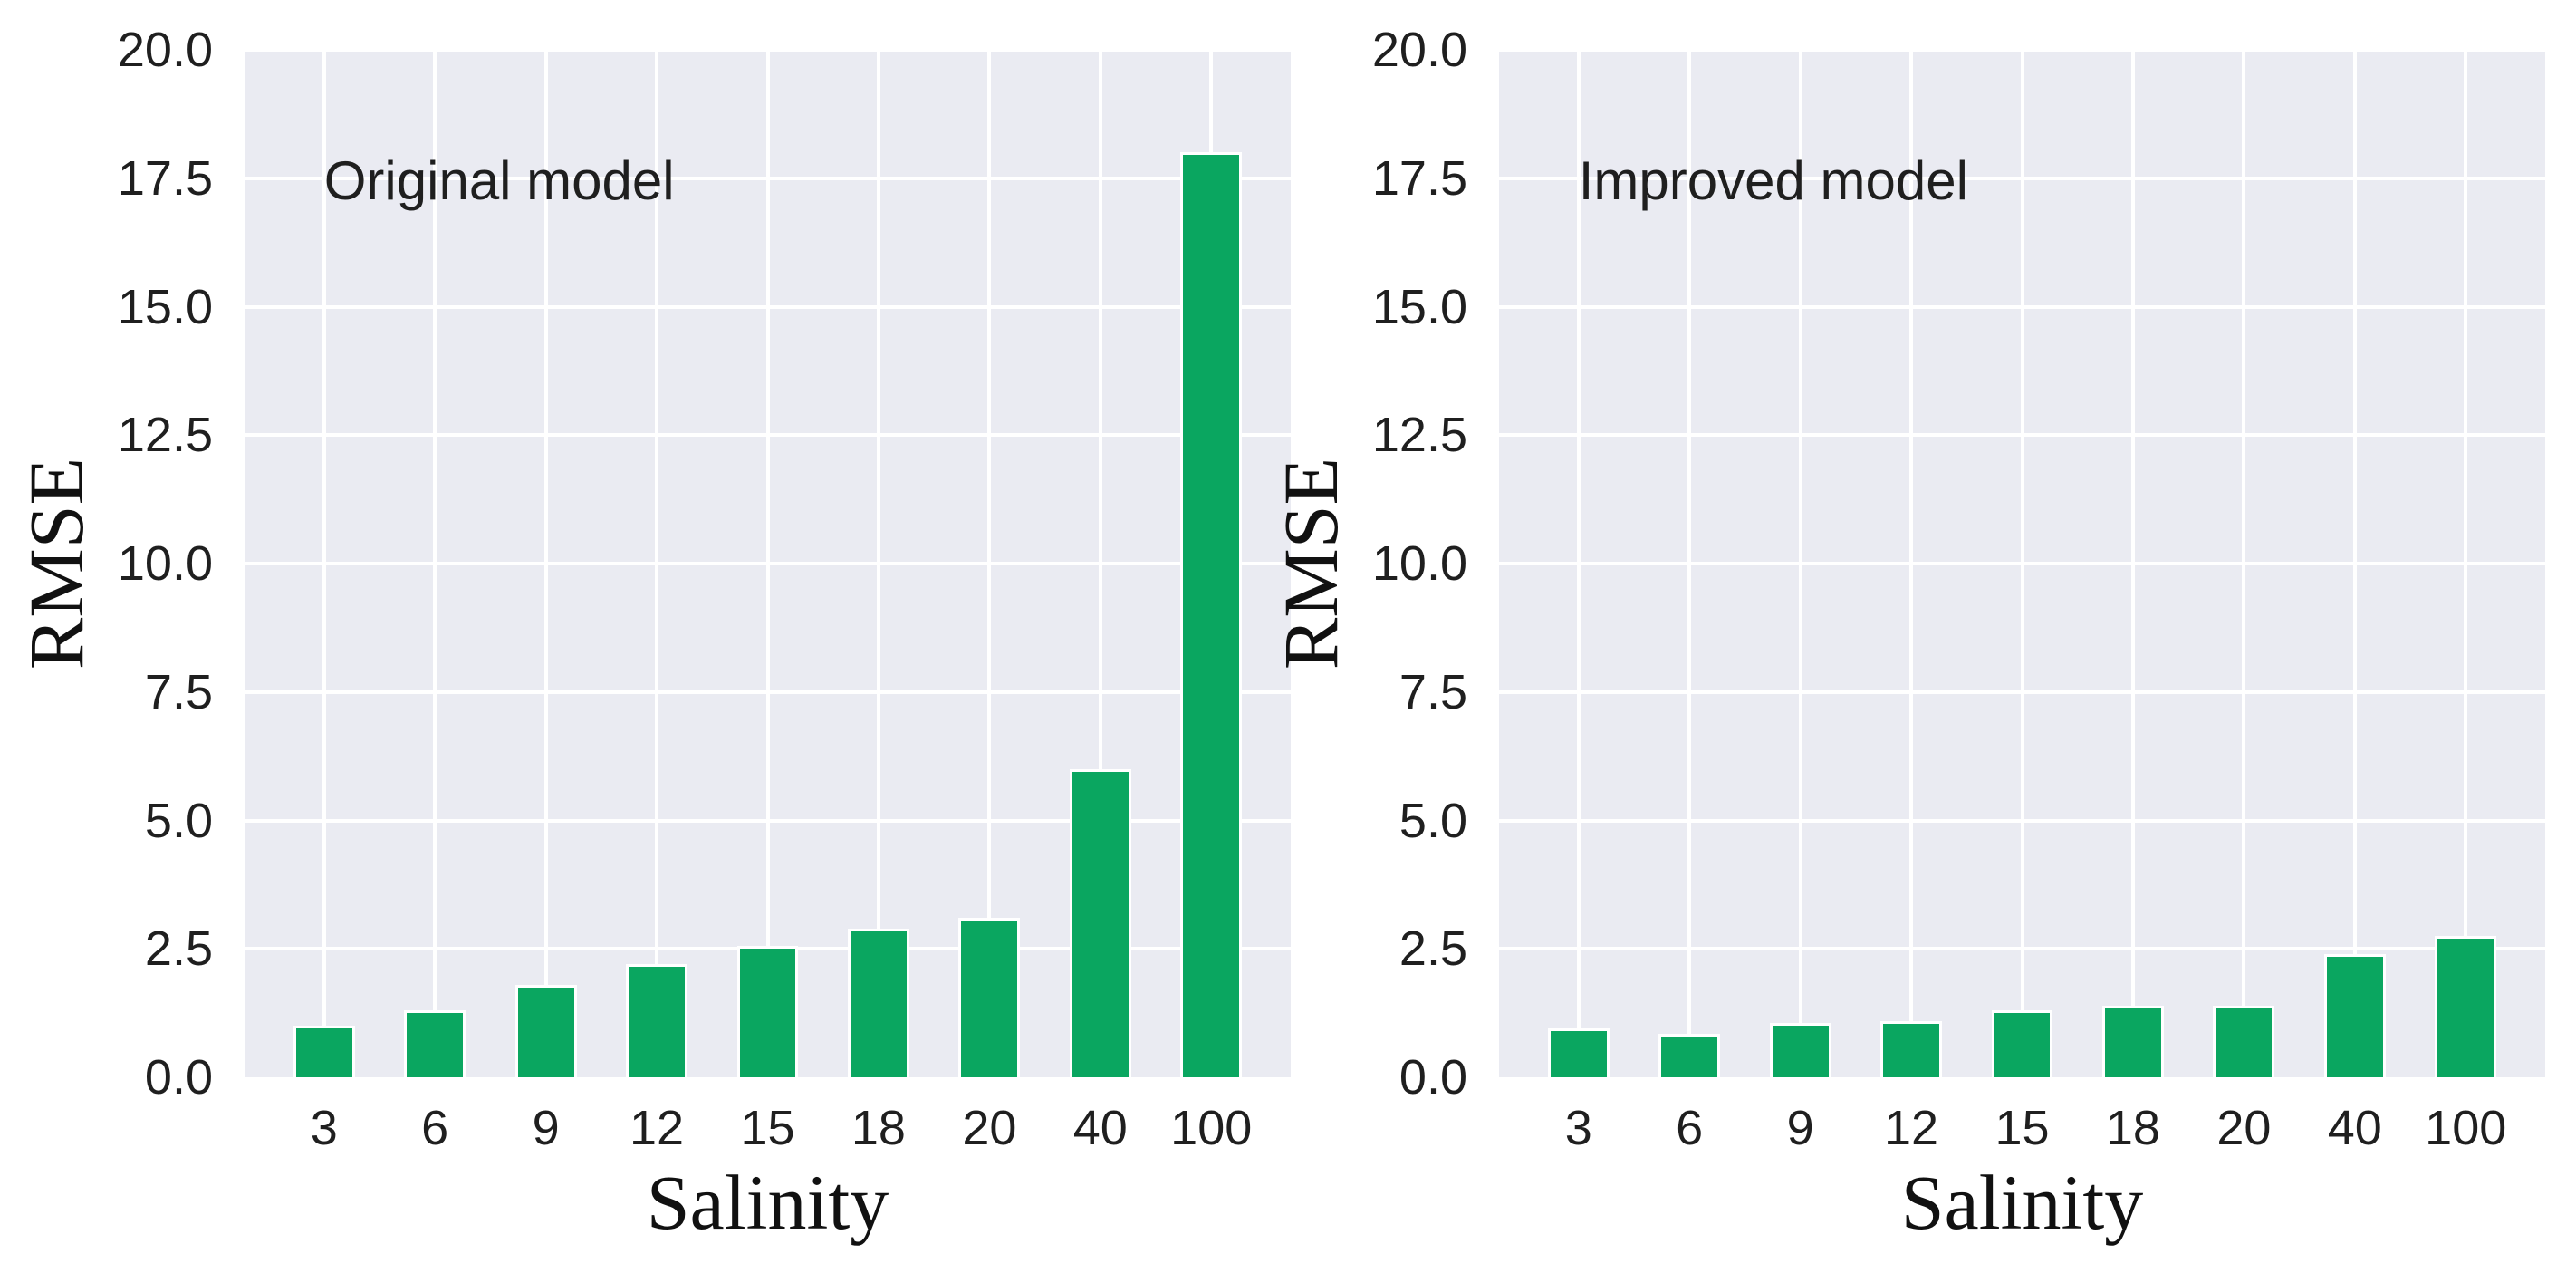 The width and height of the screenshot is (2576, 1273). I want to click on panel-title-annotation: Improved model, so click(1773, 181).